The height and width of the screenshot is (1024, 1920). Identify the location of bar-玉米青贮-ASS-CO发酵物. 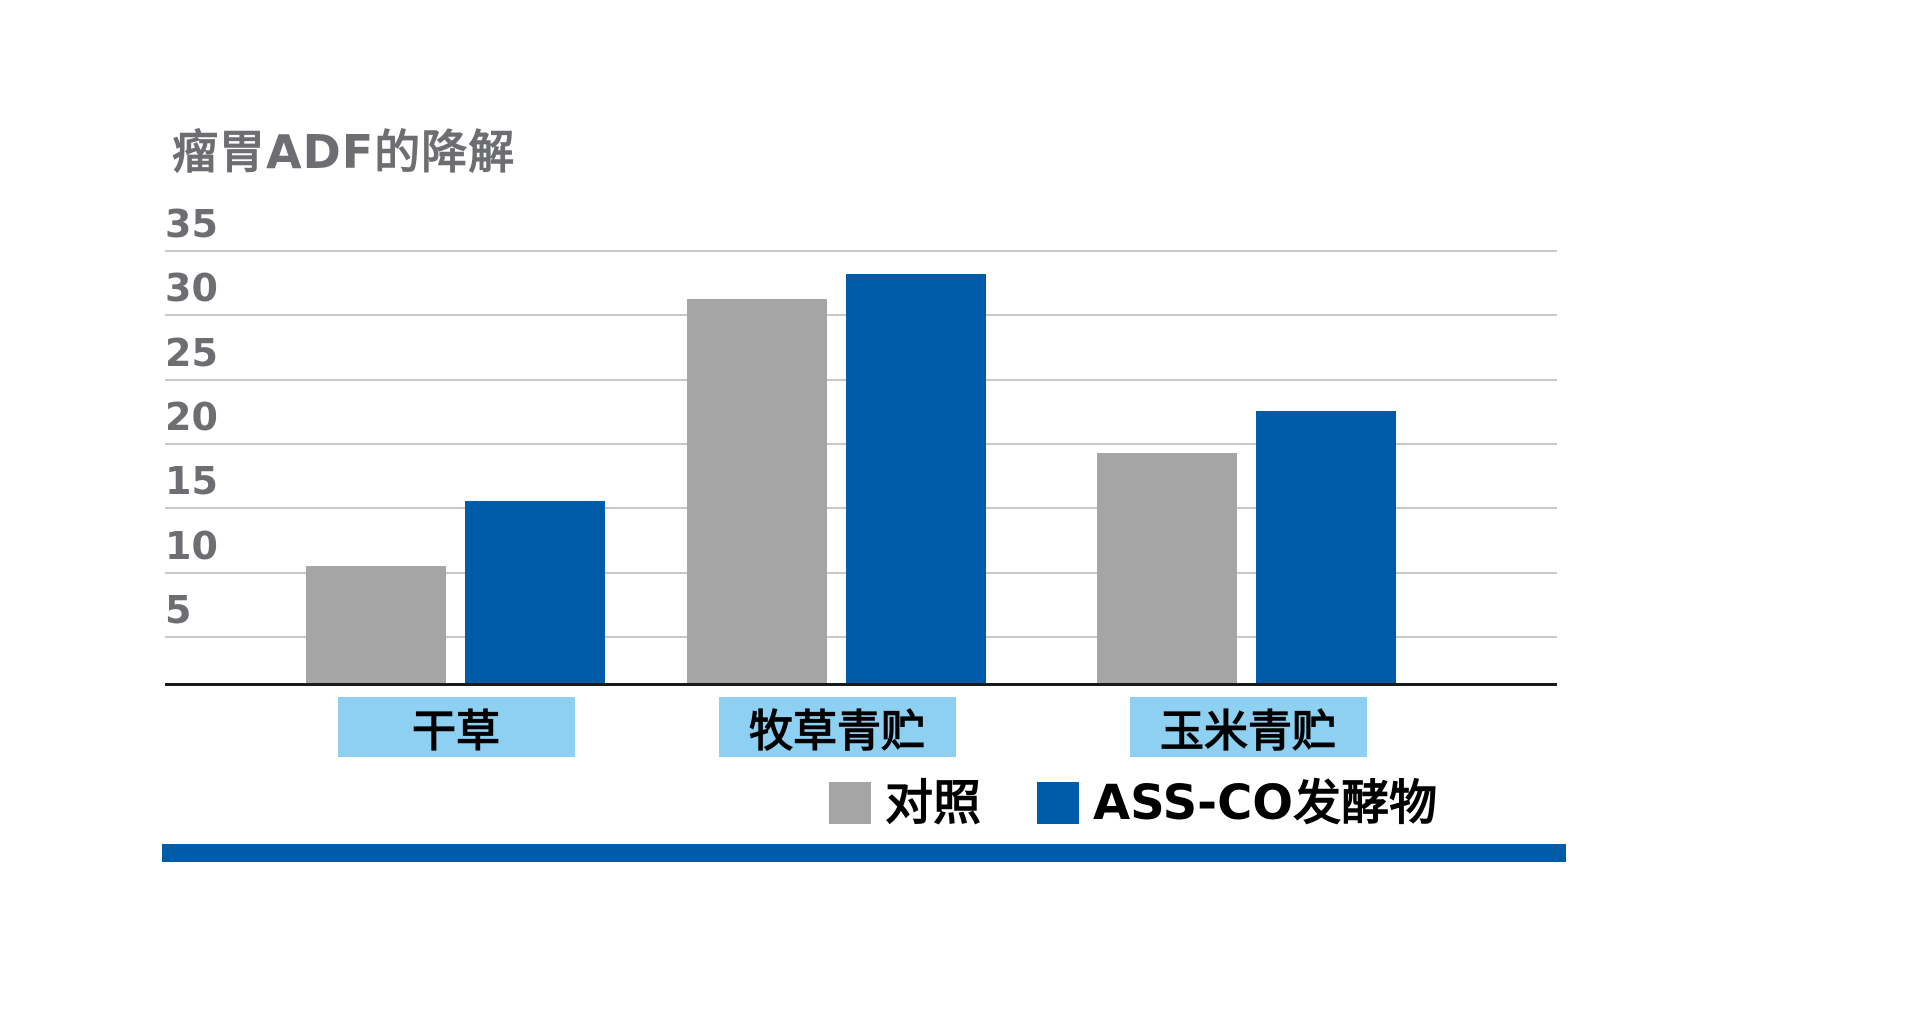
(1326, 547).